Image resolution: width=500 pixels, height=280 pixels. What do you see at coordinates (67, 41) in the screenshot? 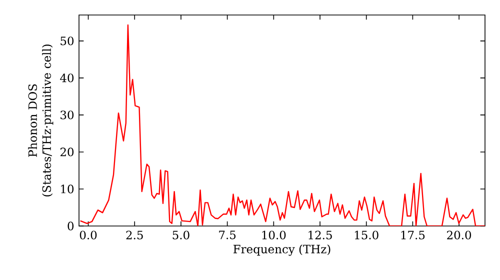
I see `y-tick-label: 50` at bounding box center [67, 41].